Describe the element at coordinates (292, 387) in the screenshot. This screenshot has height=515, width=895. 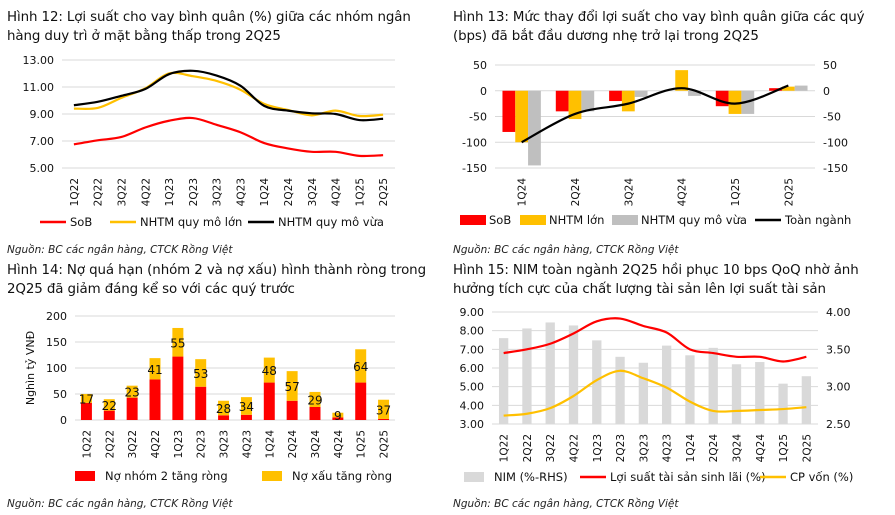
I see `data-label: 57` at that location.